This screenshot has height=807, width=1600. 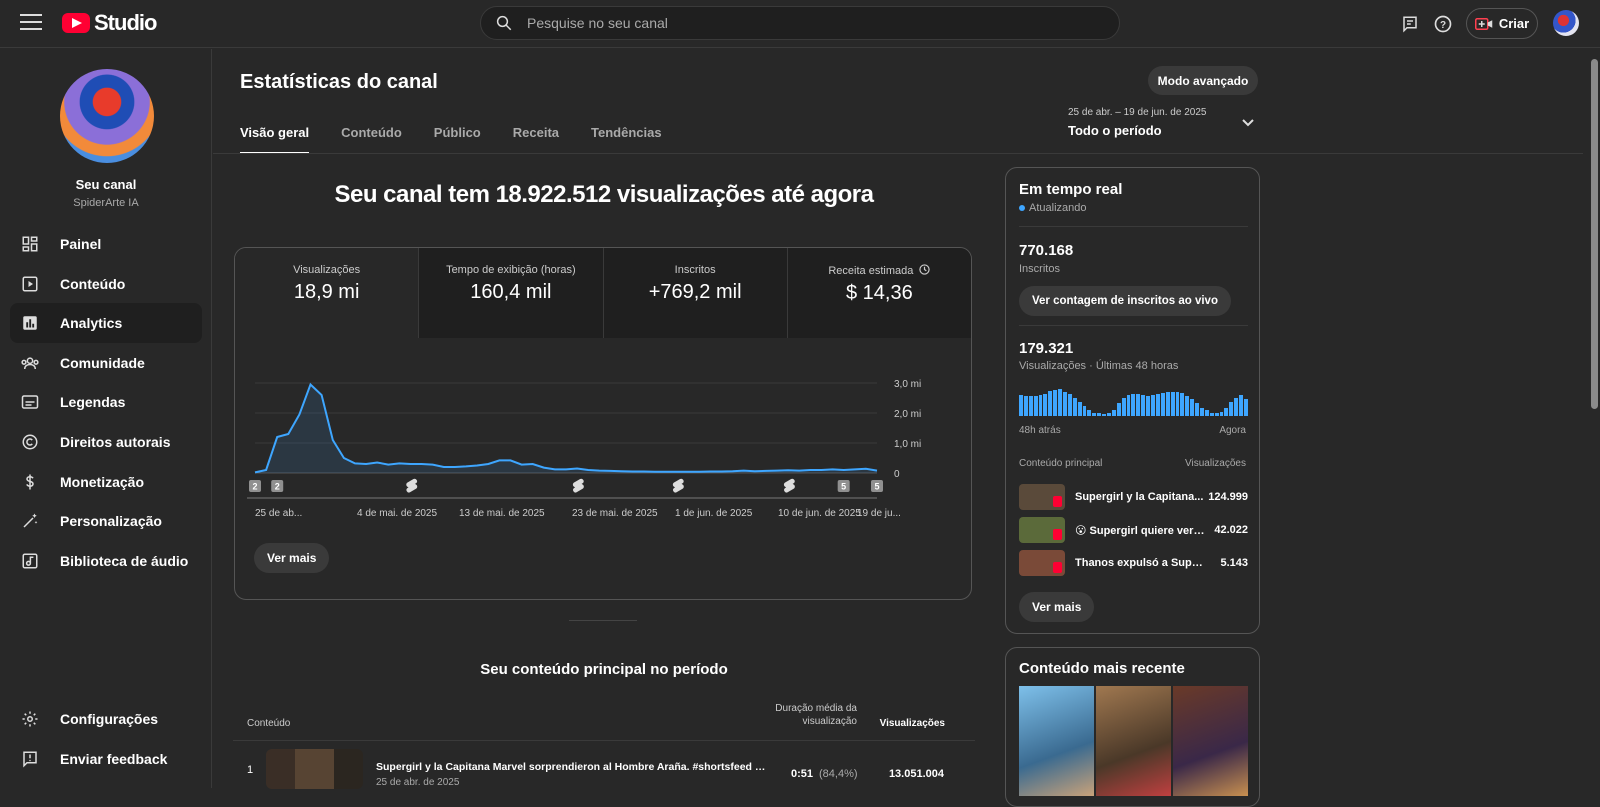 I want to click on scrollbar, so click(x=1594, y=418).